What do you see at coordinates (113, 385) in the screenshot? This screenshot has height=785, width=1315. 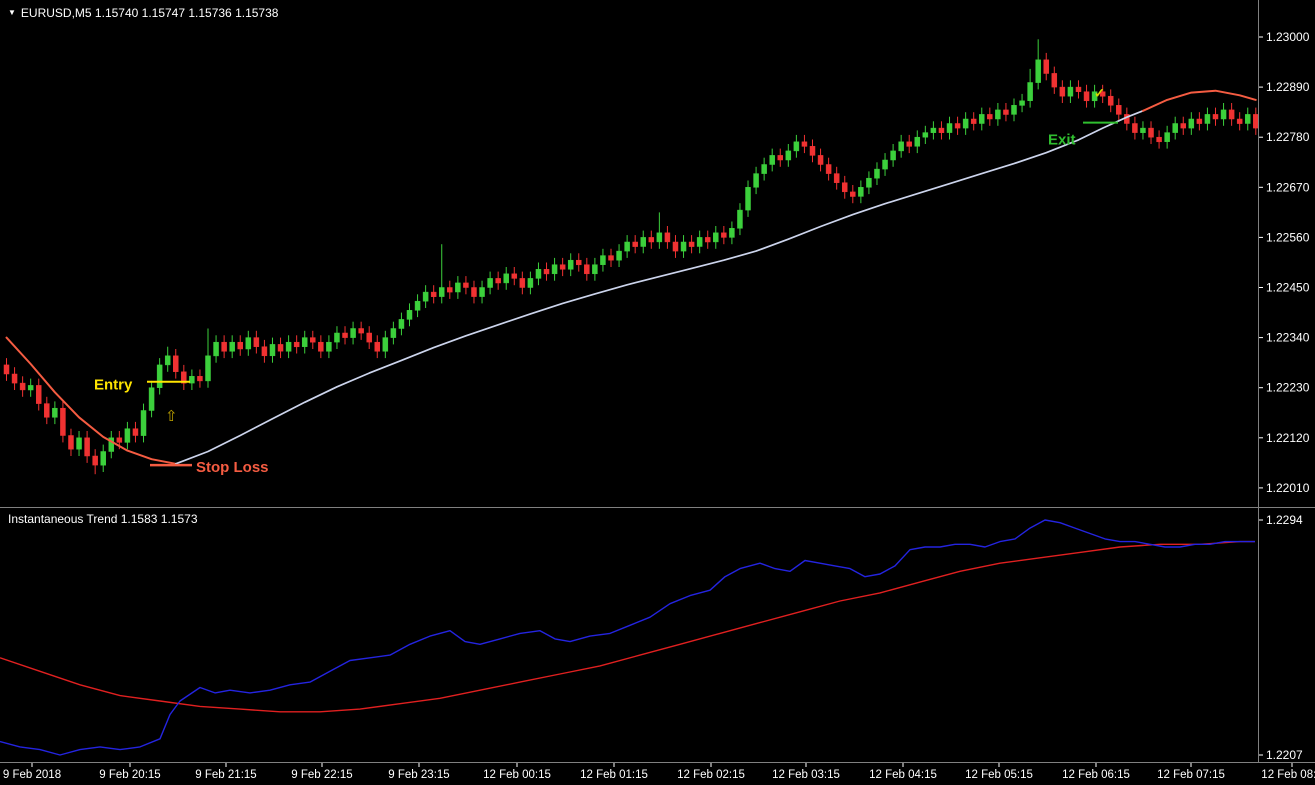 I see `entry-label: Entry` at bounding box center [113, 385].